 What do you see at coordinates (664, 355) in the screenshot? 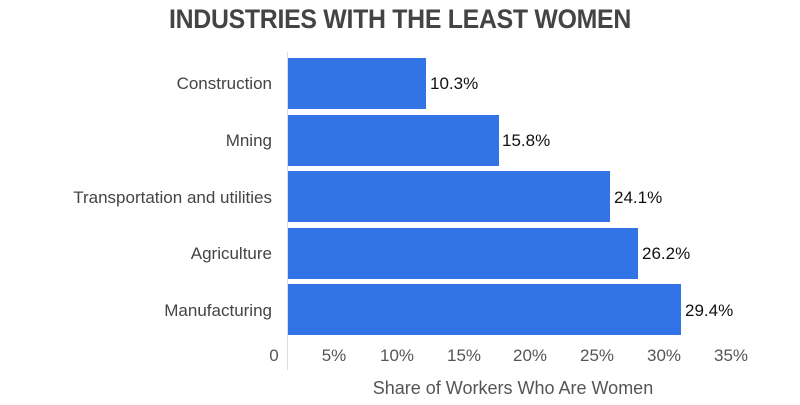
I see `x-tick: 30%` at bounding box center [664, 355].